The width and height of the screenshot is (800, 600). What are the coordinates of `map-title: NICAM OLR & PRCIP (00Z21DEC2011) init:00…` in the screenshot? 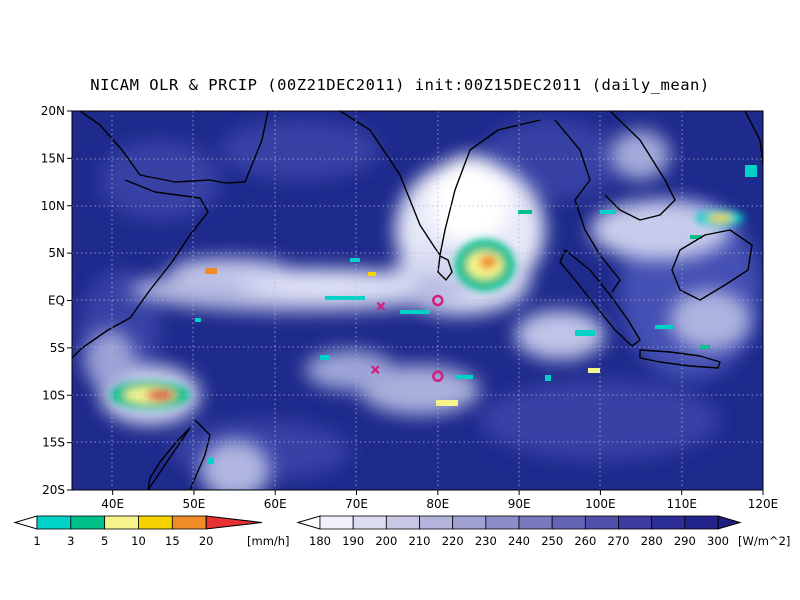 It's located at (400, 85).